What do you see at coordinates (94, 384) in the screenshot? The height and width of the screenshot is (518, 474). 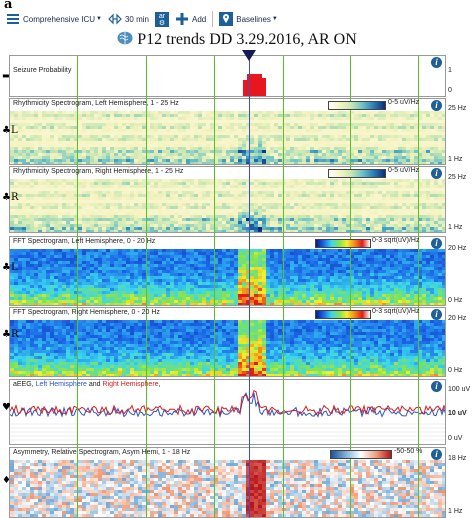 I see `aeeg-and: and` at bounding box center [94, 384].